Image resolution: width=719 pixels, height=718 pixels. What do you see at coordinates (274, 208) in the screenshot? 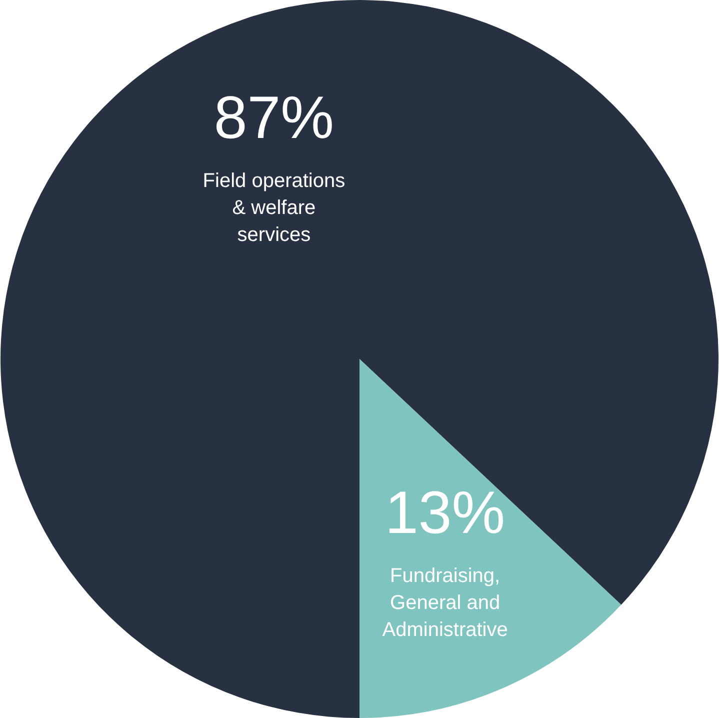
I see `slice-label: Field operations & welfare services` at bounding box center [274, 208].